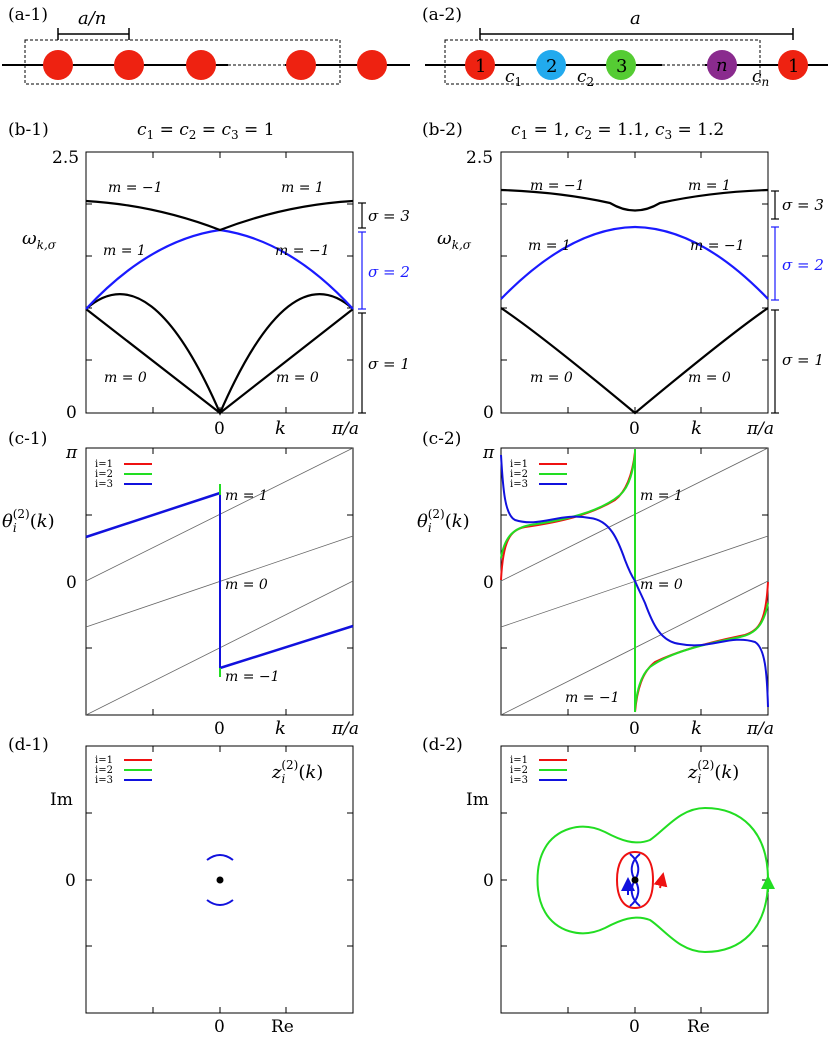 This screenshot has height=1037, width=830. I want to click on phase-lines-c1, so click(219, 580).